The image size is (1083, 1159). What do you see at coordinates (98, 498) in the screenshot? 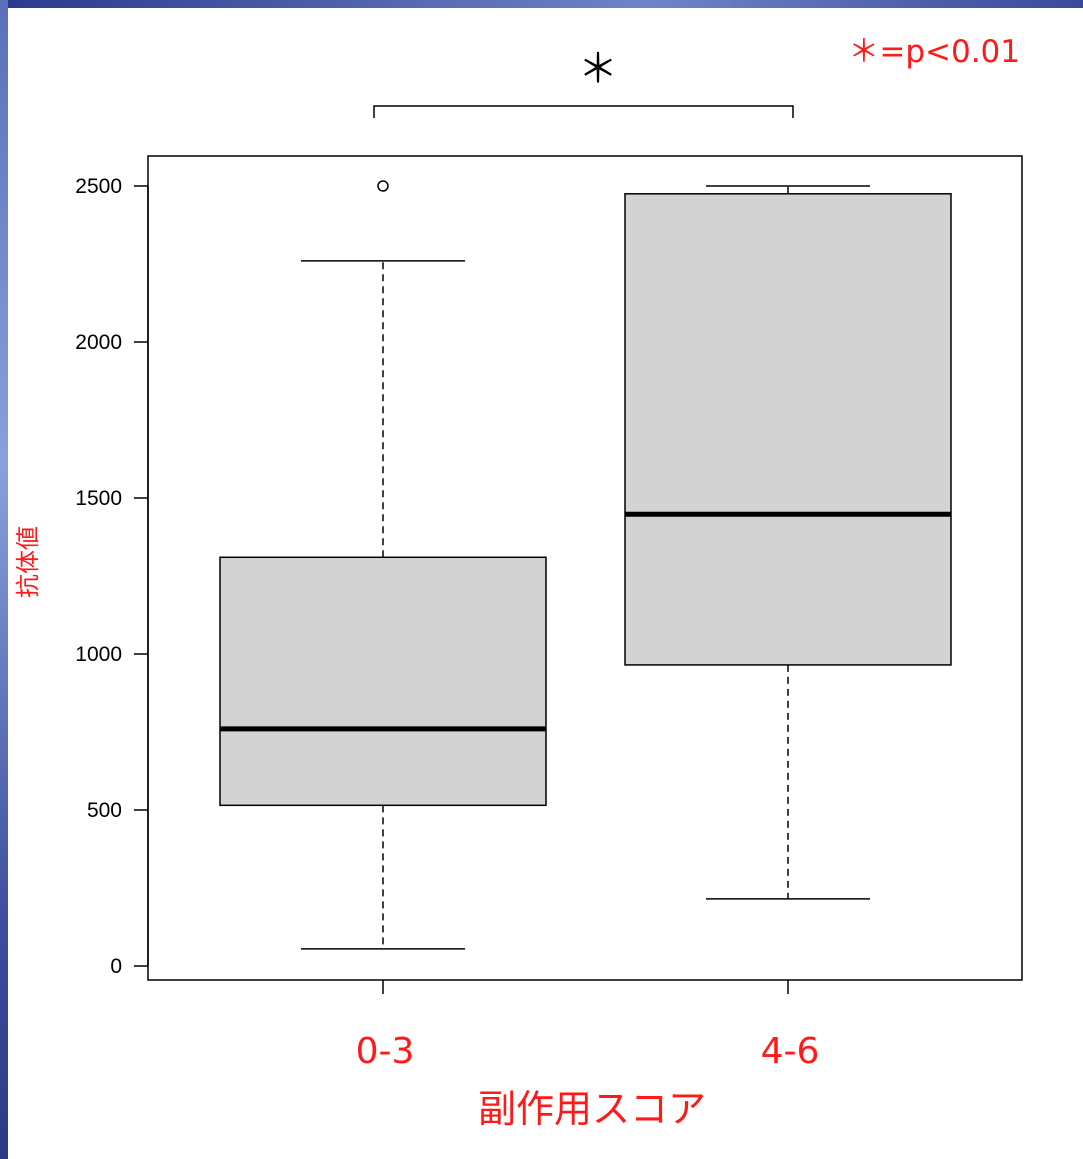
I see `y-tick-label: 1500` at bounding box center [98, 498].